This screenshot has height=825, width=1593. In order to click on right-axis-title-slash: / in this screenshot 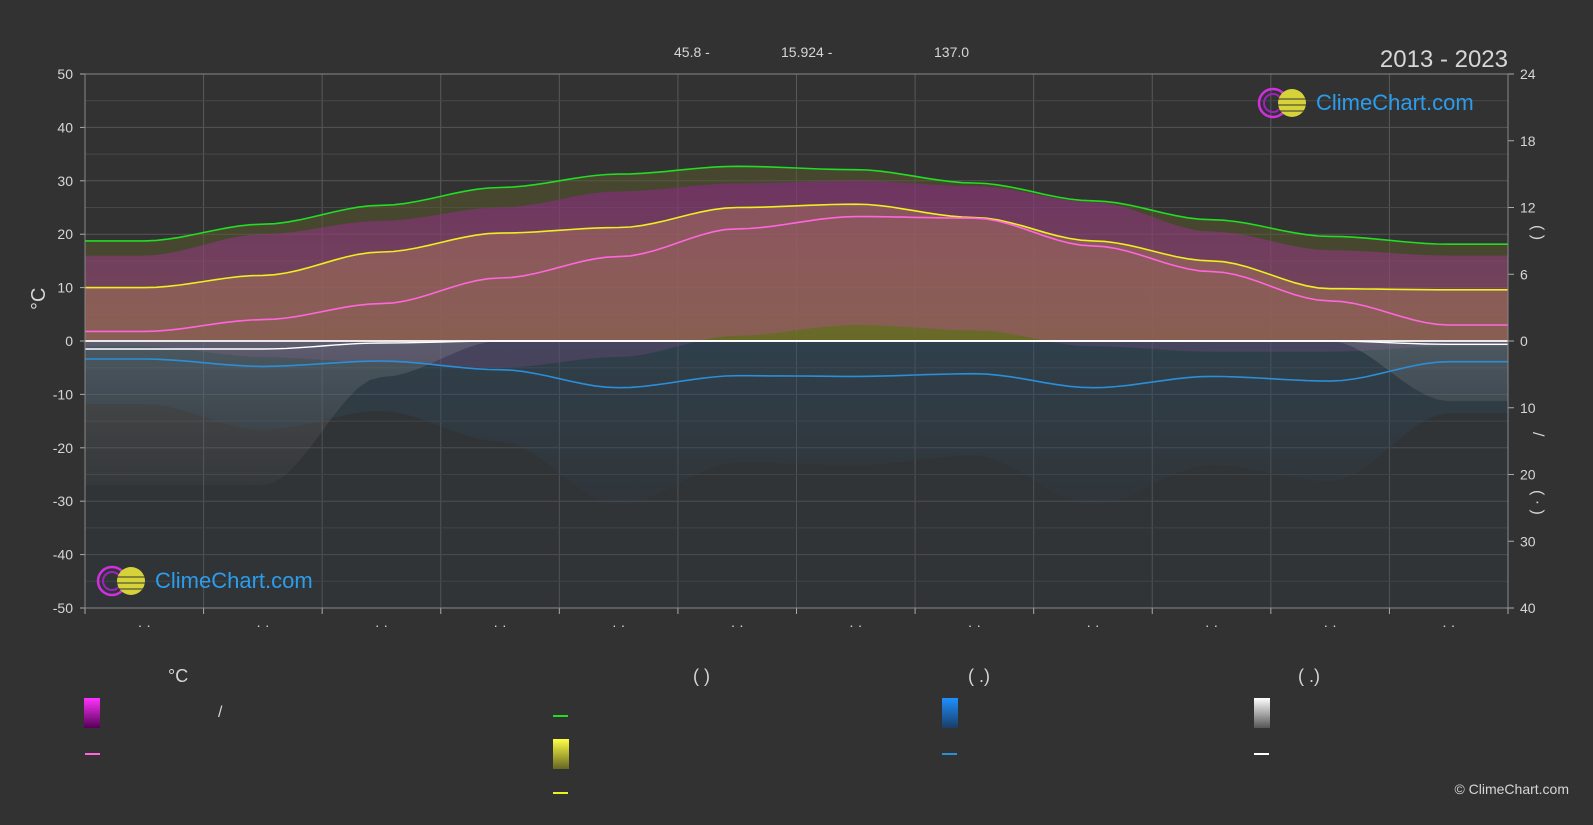, I will do `click(1537, 434)`.